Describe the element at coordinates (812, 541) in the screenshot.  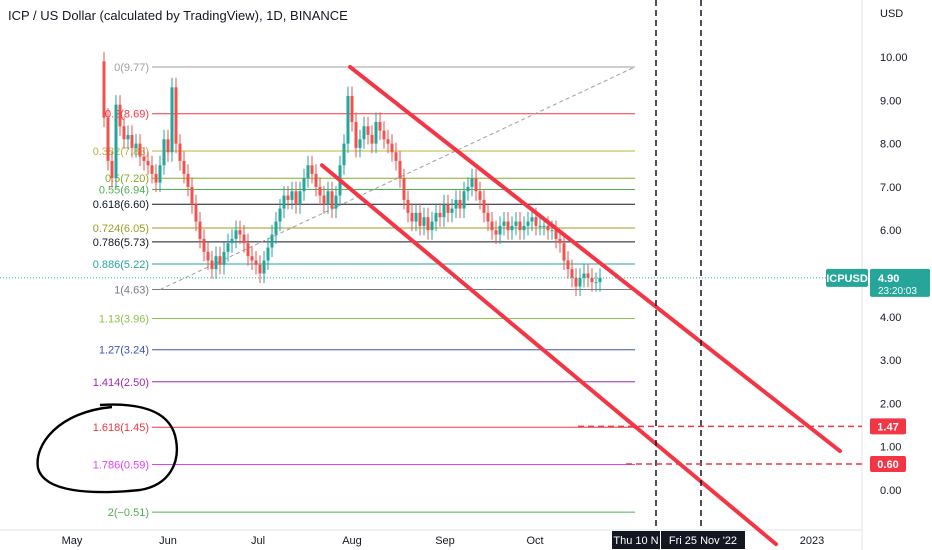
I see `x-tick-label: 2023` at that location.